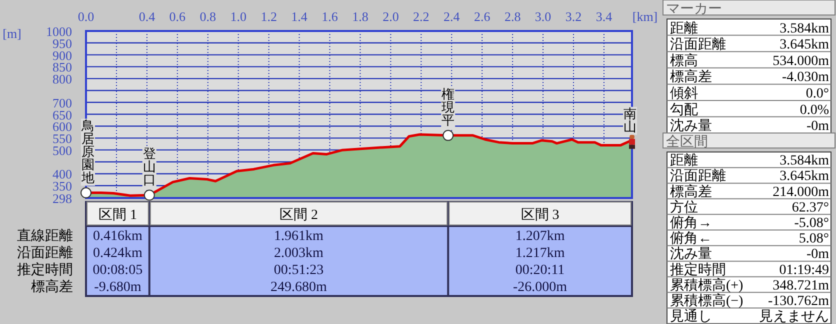 The width and height of the screenshot is (836, 324). I want to click on text: 区間 1, so click(117, 215).